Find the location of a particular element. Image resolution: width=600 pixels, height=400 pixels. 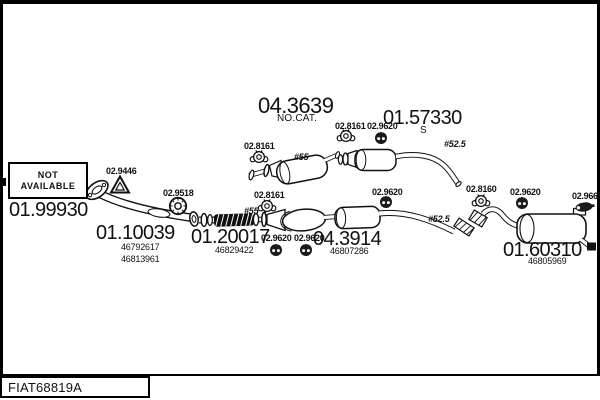

part-number-centre-muffler: 04.3914 is located at coordinates (347, 239).